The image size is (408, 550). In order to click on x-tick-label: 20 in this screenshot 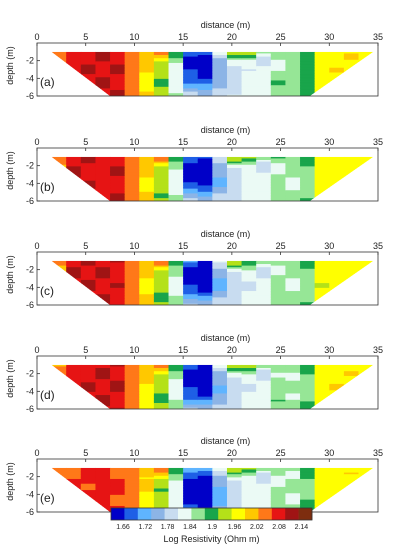, I will do `click(232, 246)`.